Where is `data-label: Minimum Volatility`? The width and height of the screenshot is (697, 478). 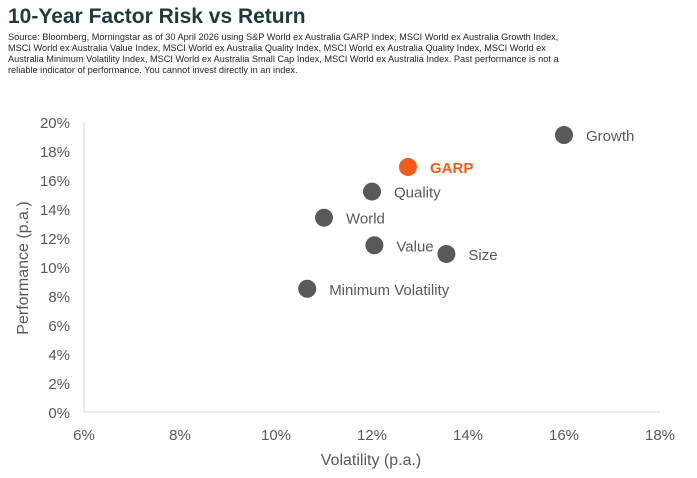
data-label: Minimum Volatility is located at coordinates (389, 290).